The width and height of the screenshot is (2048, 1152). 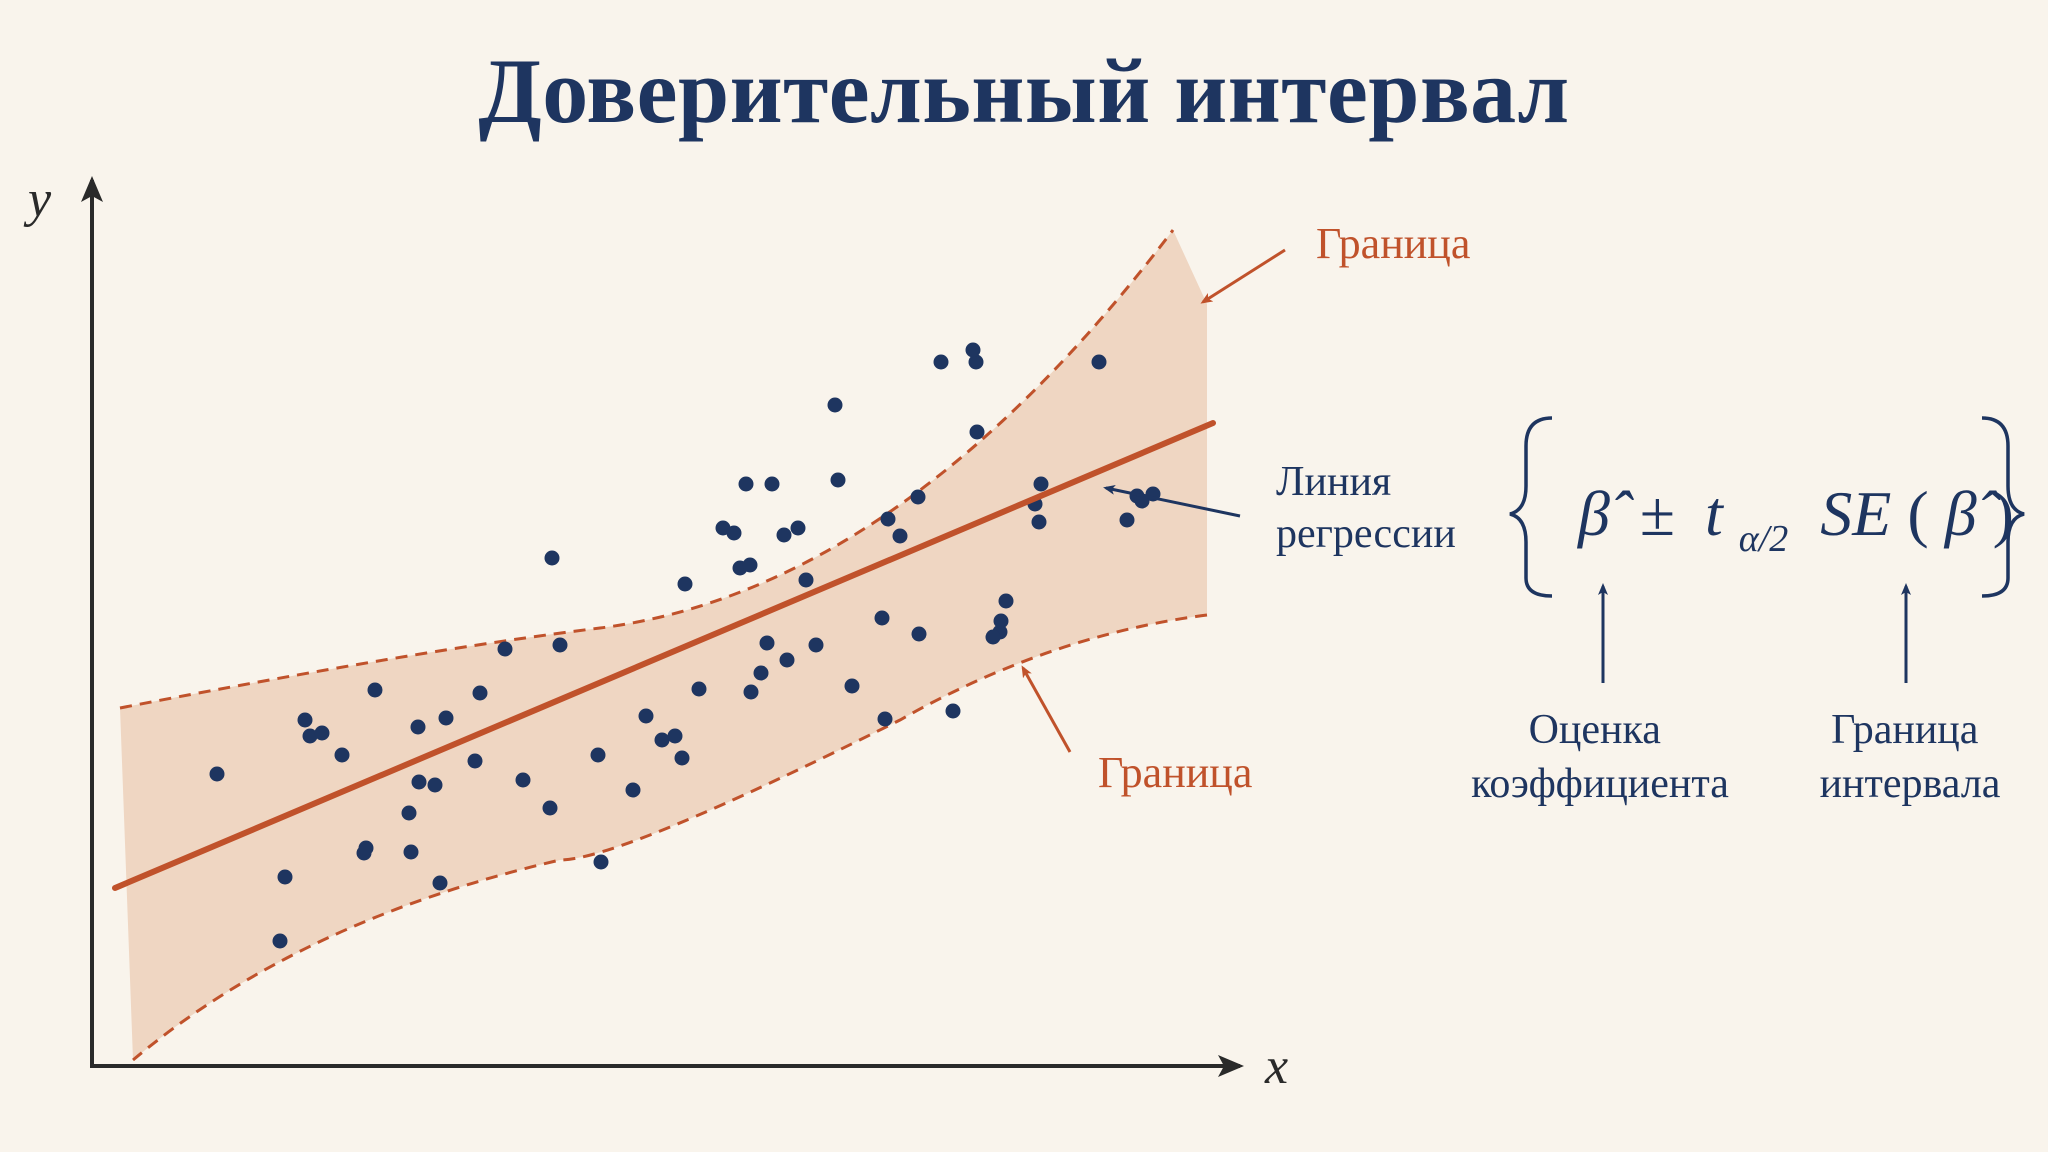 I want to click on interval-bound-line2: интервала, so click(x=1910, y=784).